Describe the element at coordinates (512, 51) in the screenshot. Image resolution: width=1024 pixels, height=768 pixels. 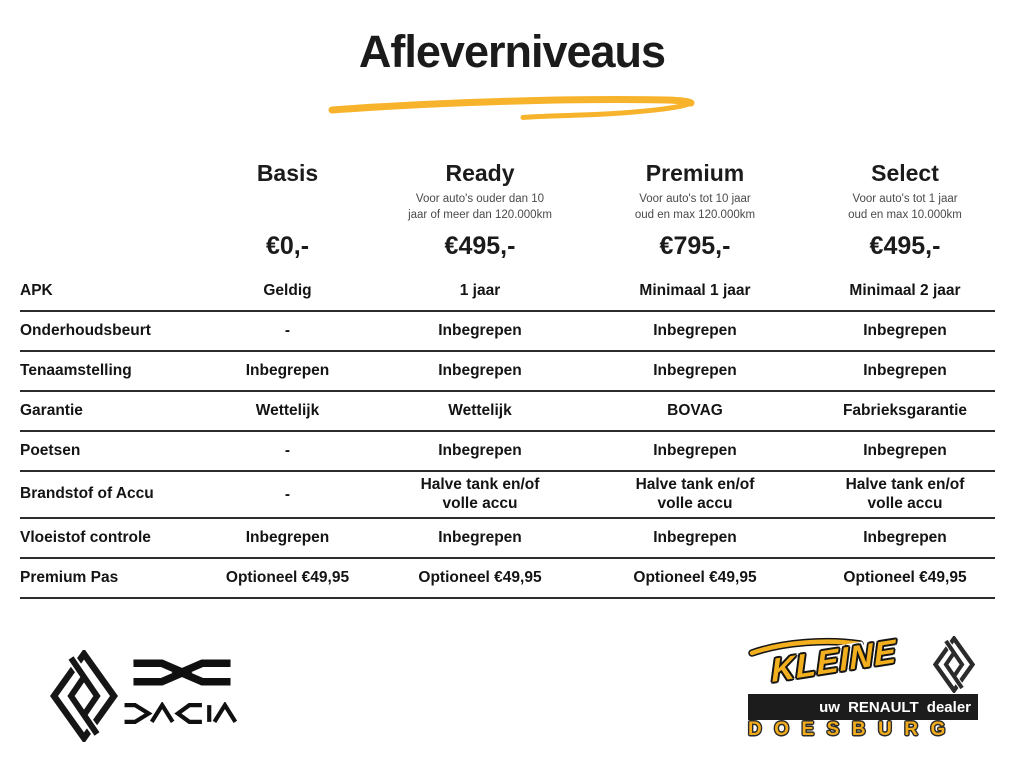
I see `page-title: Afleverniveaus` at that location.